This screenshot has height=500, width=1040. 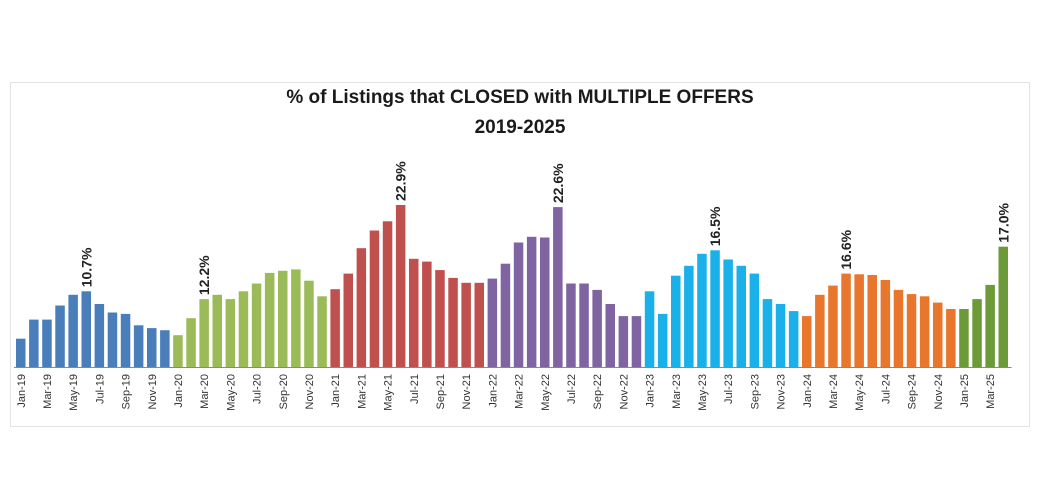 What do you see at coordinates (782, 391) in the screenshot?
I see `x-tick-label: Nov-23` at bounding box center [782, 391].